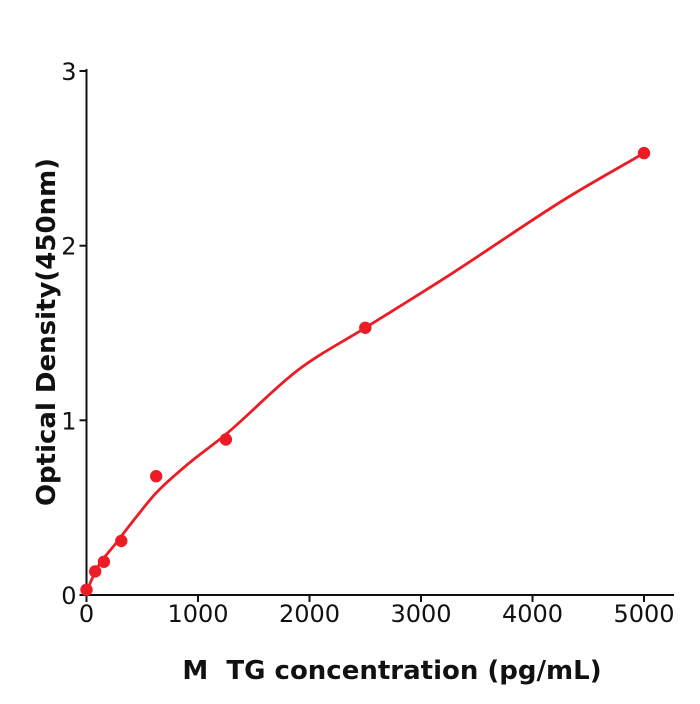 The width and height of the screenshot is (700, 704). Describe the element at coordinates (68, 247) in the screenshot. I see `y-tick-label: 2` at that location.